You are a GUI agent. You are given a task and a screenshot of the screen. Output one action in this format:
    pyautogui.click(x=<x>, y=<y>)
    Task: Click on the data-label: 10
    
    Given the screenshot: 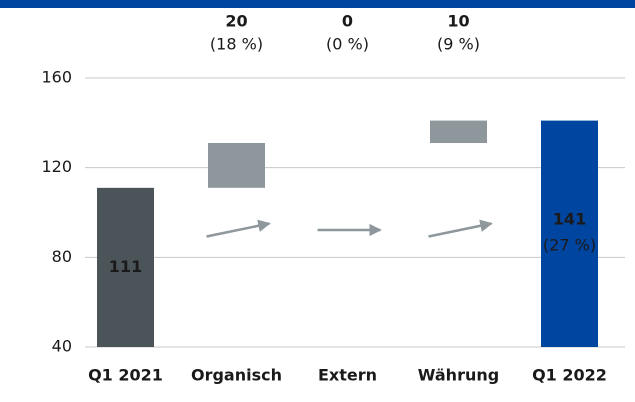 What is the action you would take?
    pyautogui.click(x=458, y=21)
    